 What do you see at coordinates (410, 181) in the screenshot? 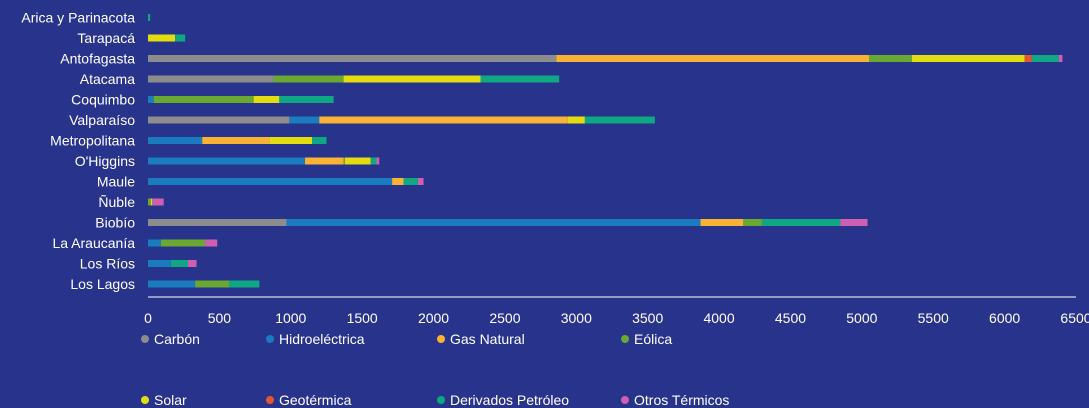
I see `bar-segment-maule-derivados-petroleo` at bounding box center [410, 181].